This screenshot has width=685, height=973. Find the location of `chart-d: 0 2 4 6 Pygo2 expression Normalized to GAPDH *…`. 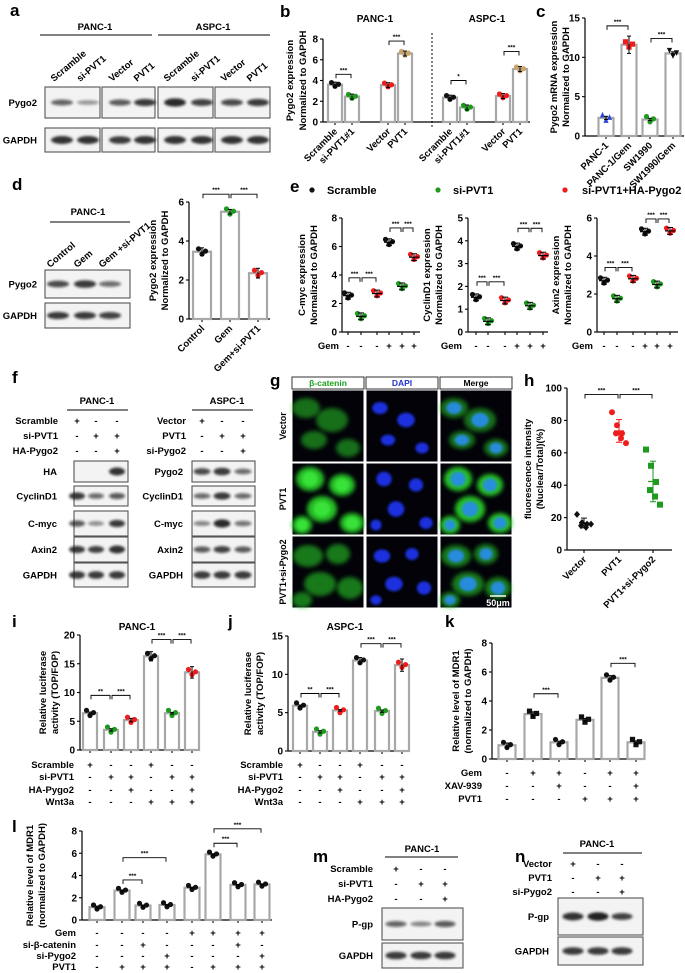

chart-d: 0 2 4 6 Pygo2 expression Normalized to GAPDH *… is located at coordinates (209, 281).